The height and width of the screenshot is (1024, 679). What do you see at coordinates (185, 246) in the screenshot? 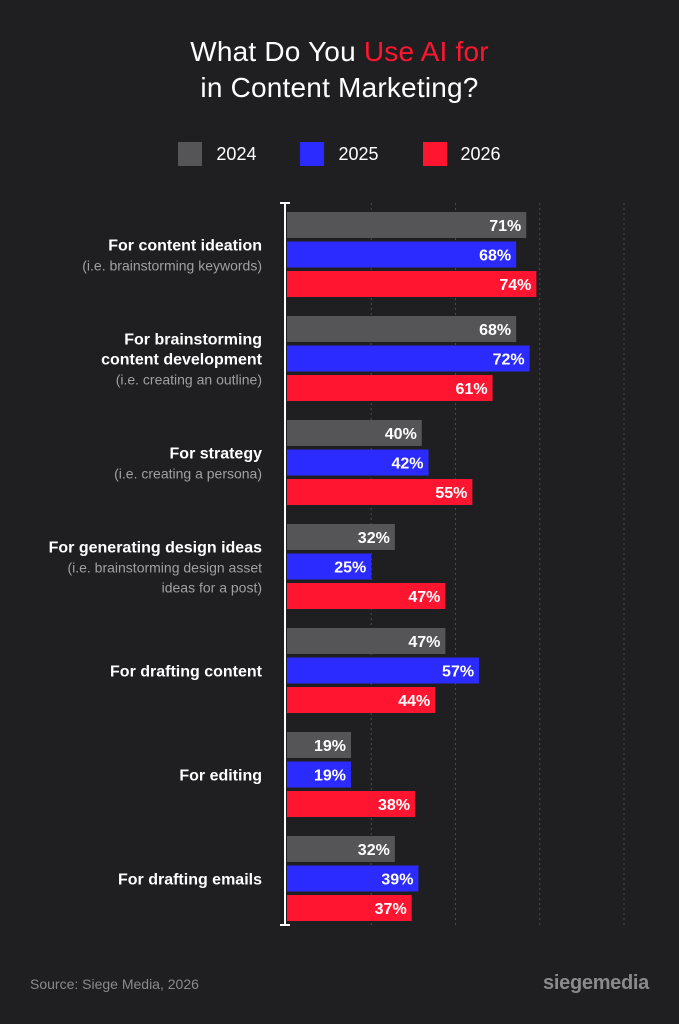
I see `category-label: For content ideation` at bounding box center [185, 246].